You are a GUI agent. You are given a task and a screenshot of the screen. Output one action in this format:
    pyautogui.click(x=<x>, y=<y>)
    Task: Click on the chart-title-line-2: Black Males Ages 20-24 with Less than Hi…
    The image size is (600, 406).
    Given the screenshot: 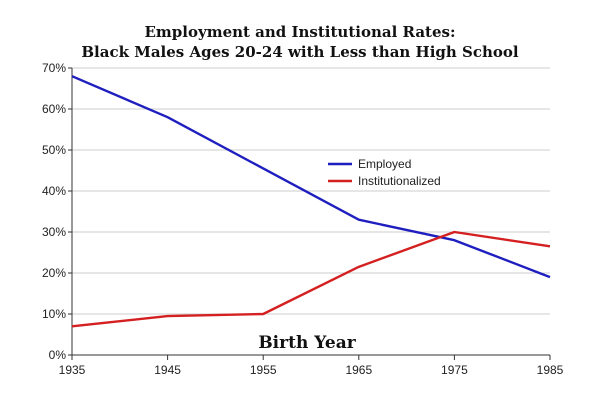 What is the action you would take?
    pyautogui.click(x=300, y=52)
    